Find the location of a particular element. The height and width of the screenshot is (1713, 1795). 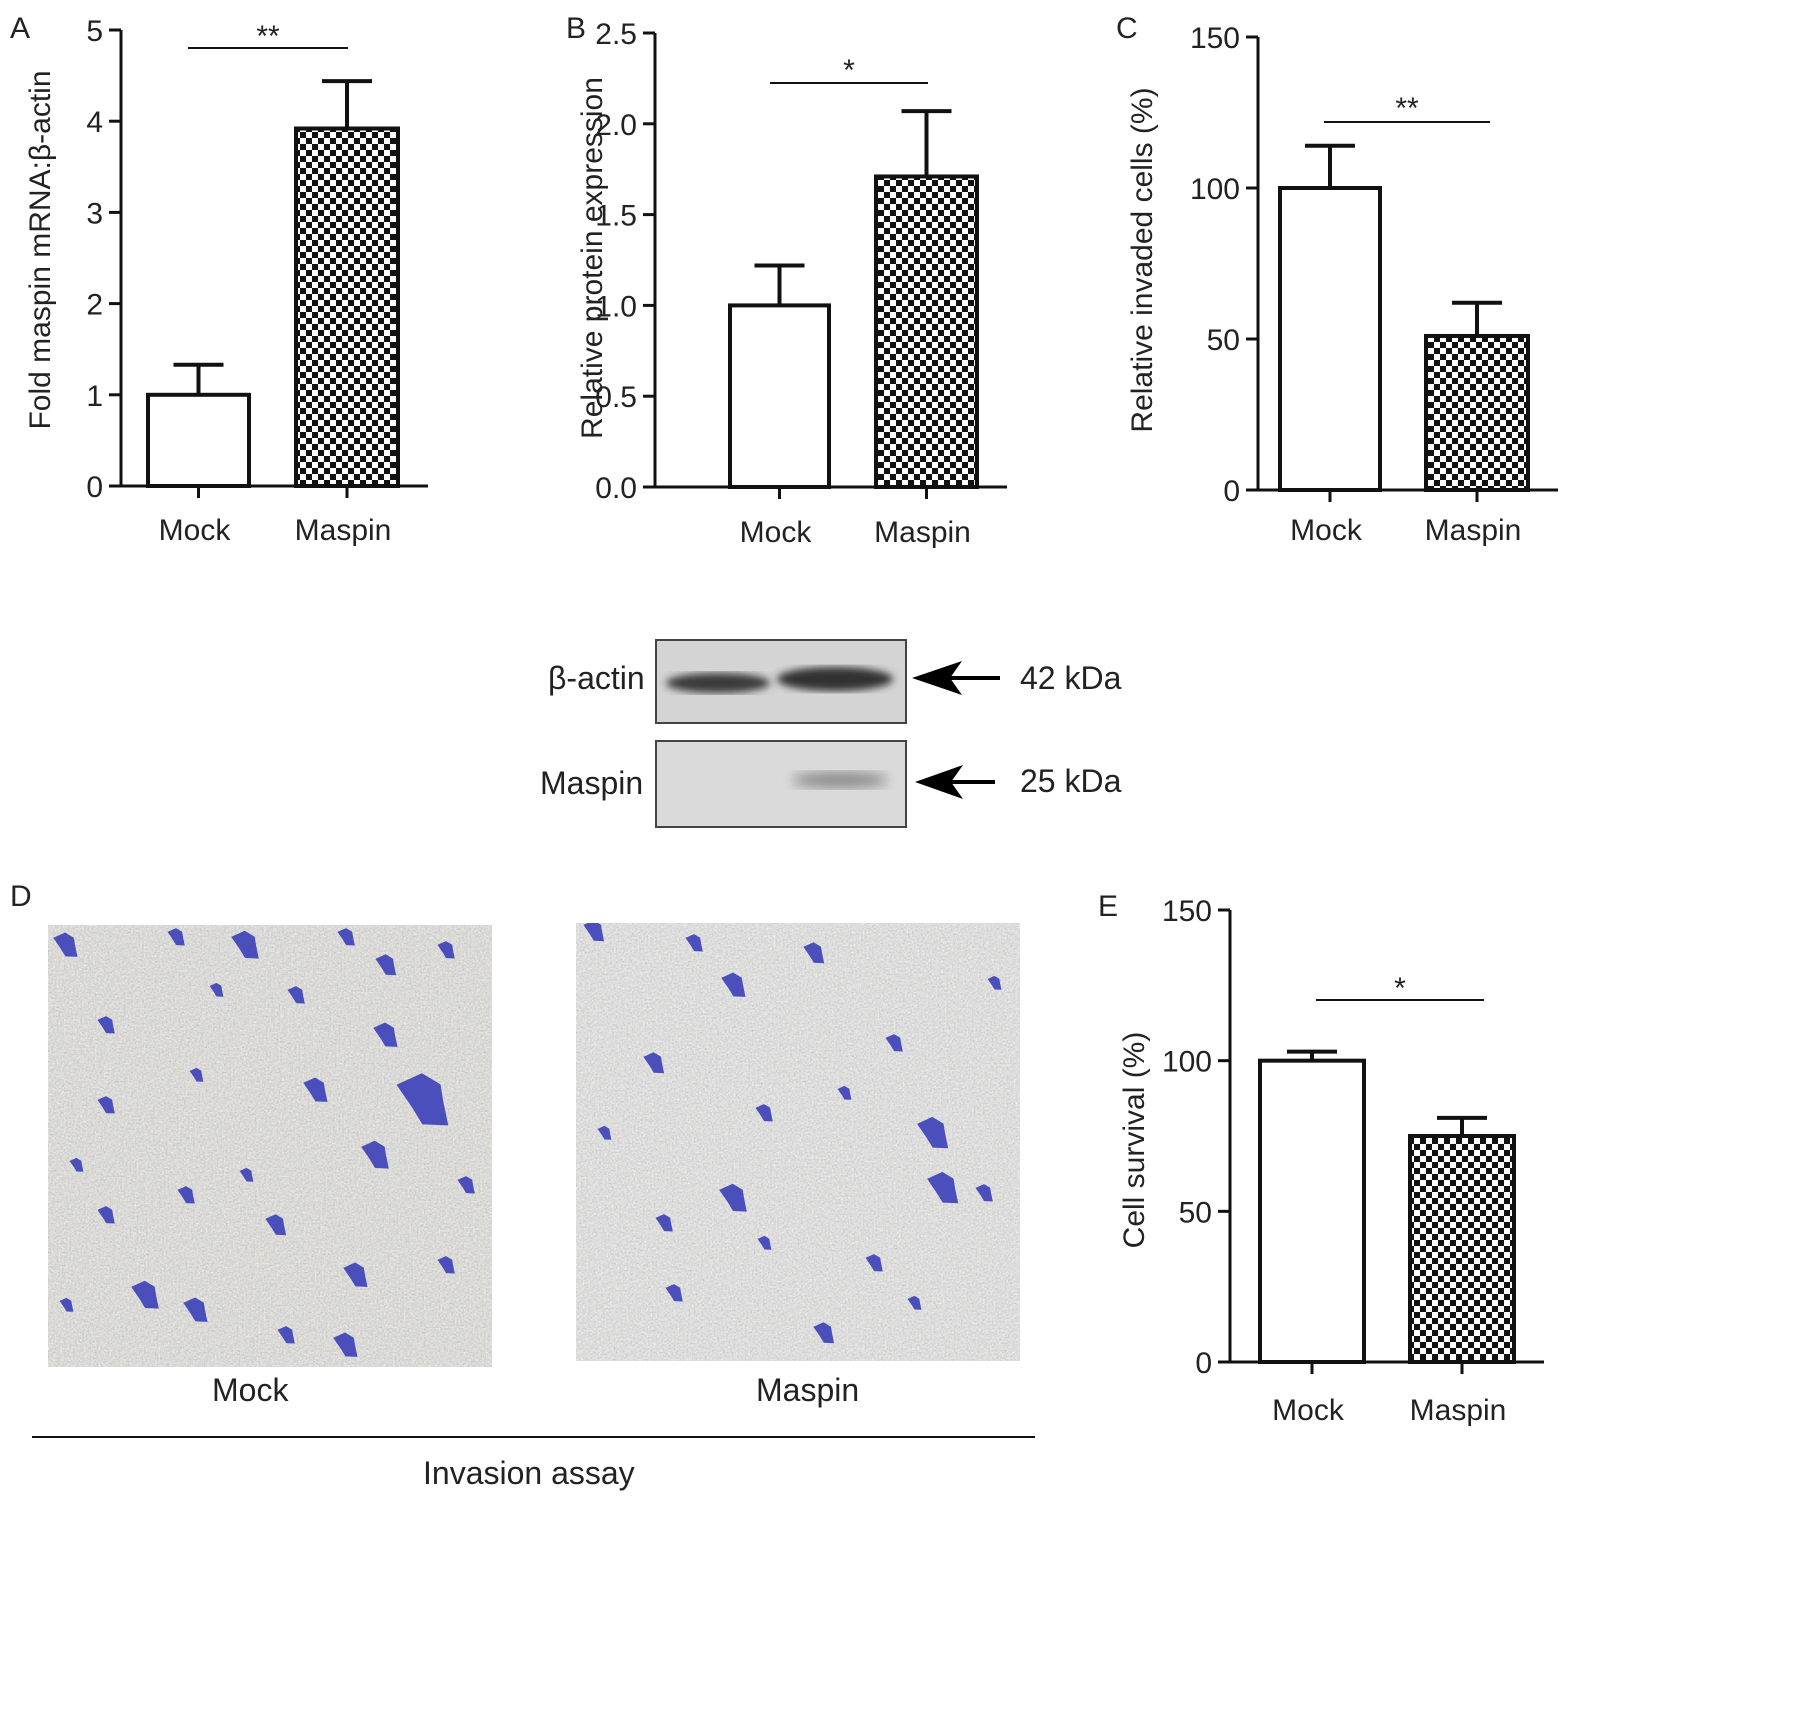

band-beta-actin-maspin is located at coordinates (835, 679).